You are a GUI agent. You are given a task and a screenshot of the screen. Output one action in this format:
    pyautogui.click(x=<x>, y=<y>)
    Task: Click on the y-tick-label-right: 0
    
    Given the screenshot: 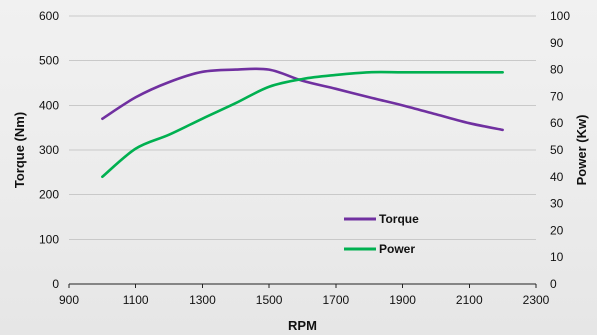 What is the action you would take?
    pyautogui.click(x=553, y=284)
    